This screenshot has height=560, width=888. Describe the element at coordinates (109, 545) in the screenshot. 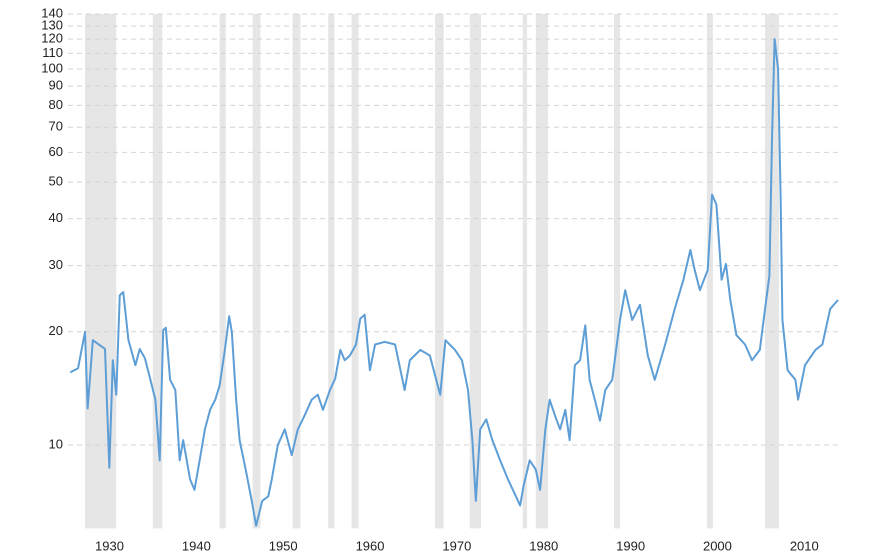

I see `x-tick-label: 1930` at that location.